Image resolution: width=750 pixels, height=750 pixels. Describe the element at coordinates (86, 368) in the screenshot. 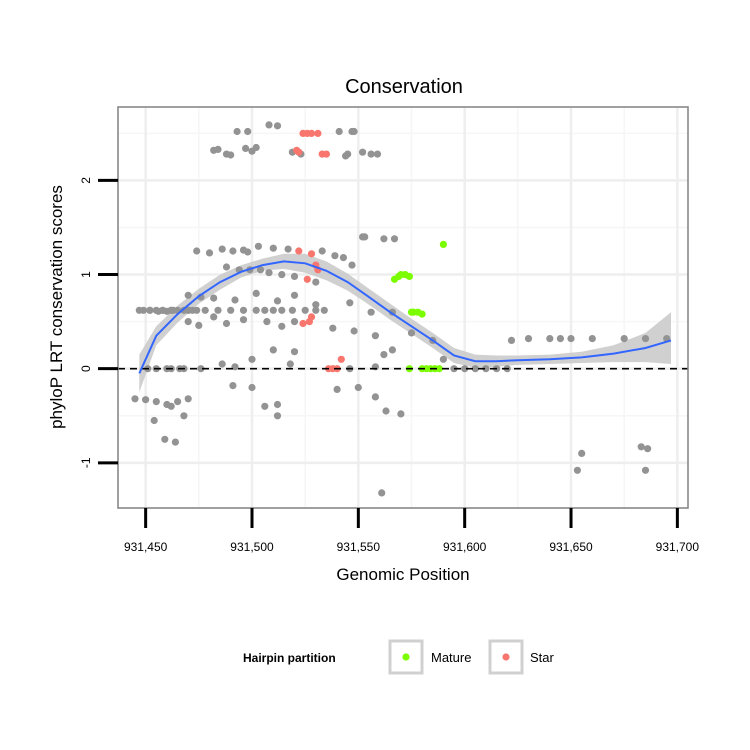

I see `y-tick-label: 0` at that location.